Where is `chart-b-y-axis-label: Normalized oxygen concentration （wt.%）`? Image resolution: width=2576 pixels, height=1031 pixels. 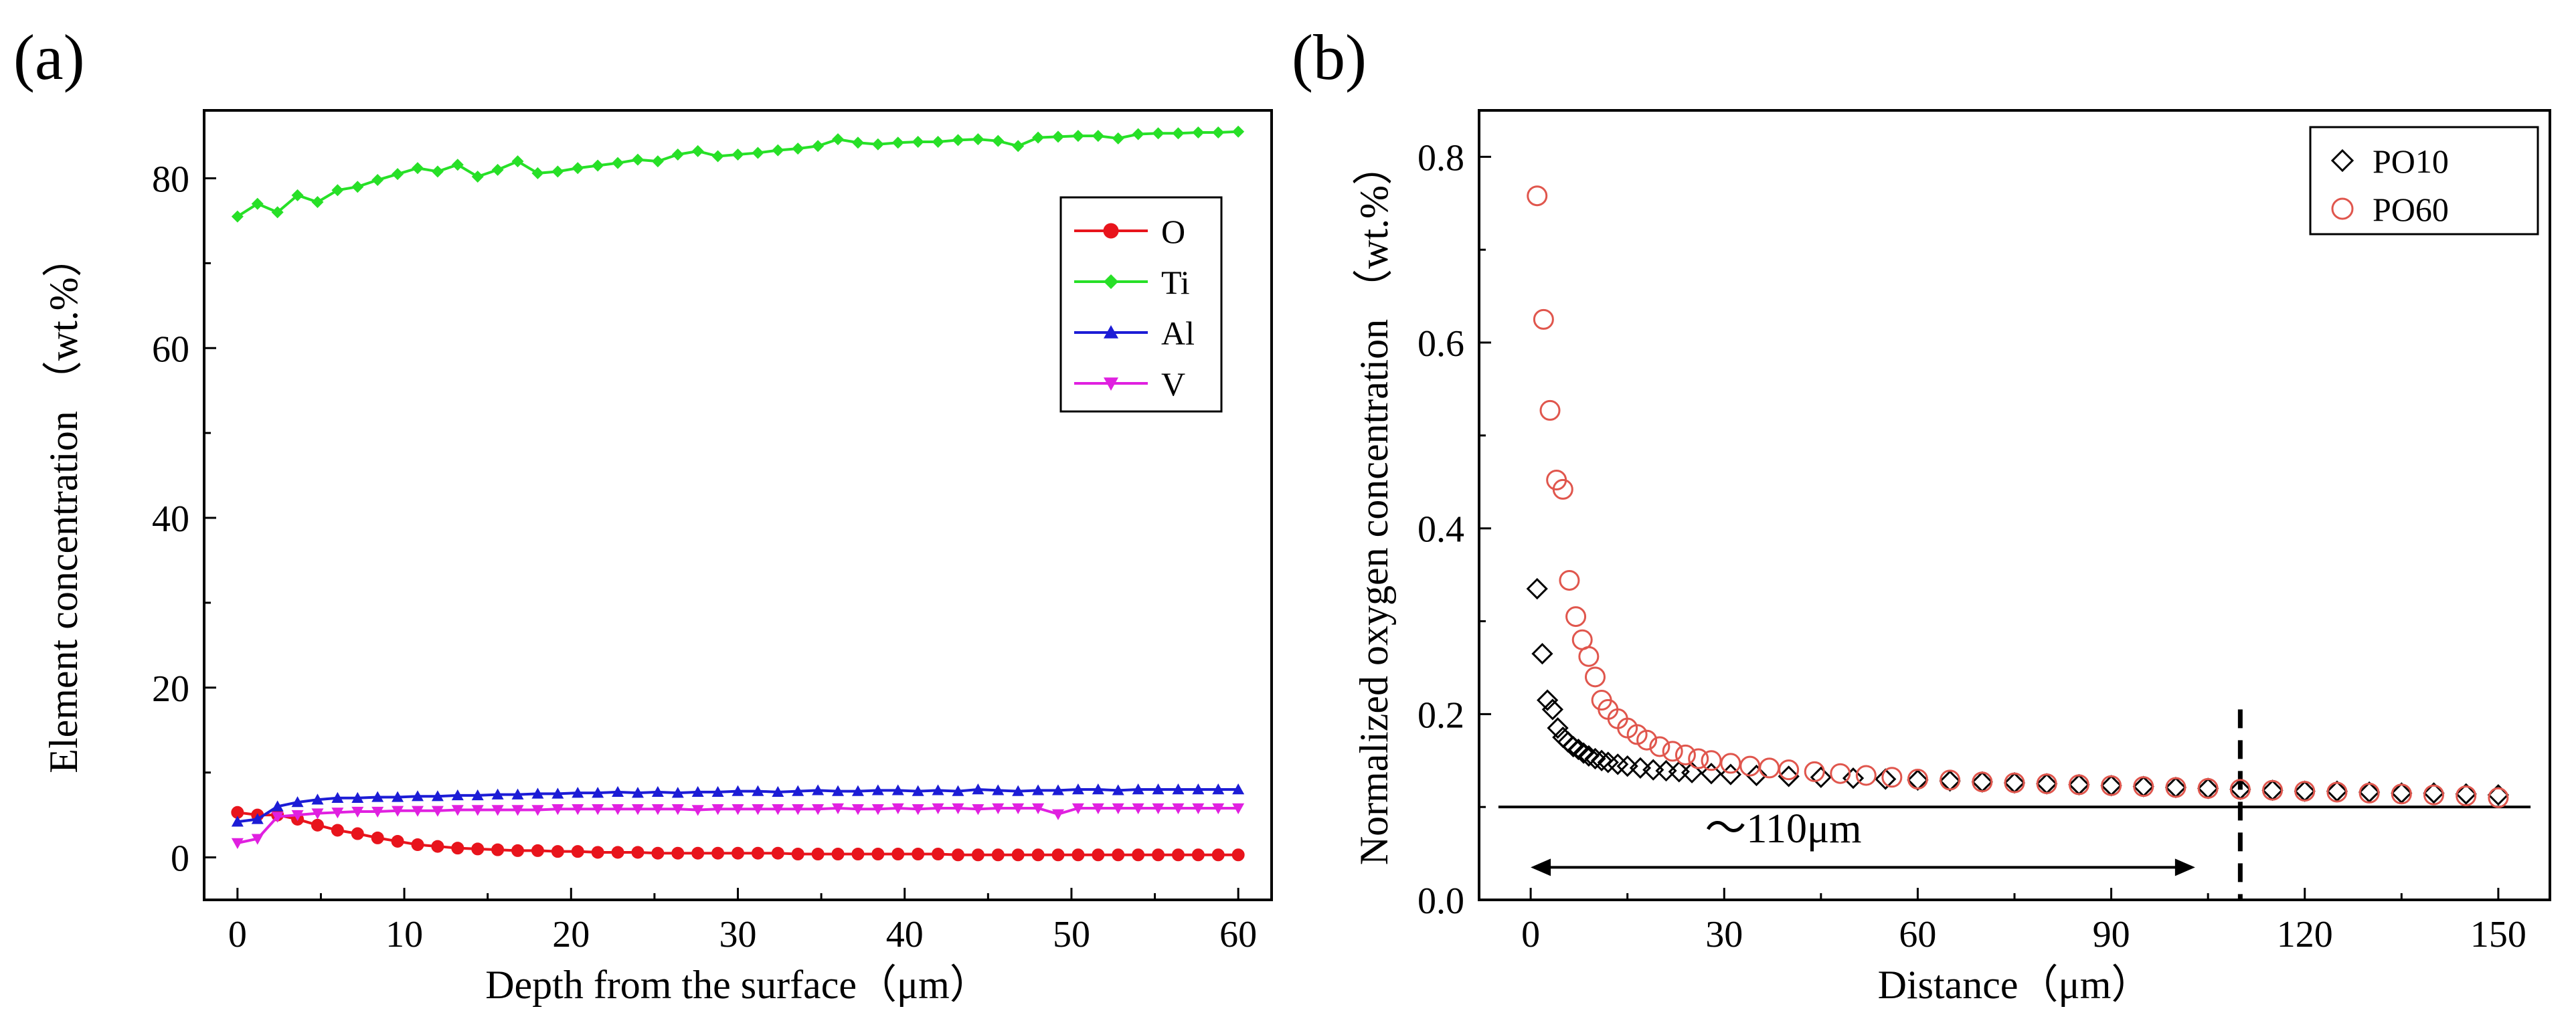
chart-b-y-axis-label: Normalized oxygen concentration （wt.%） is located at coordinates (1374, 505).